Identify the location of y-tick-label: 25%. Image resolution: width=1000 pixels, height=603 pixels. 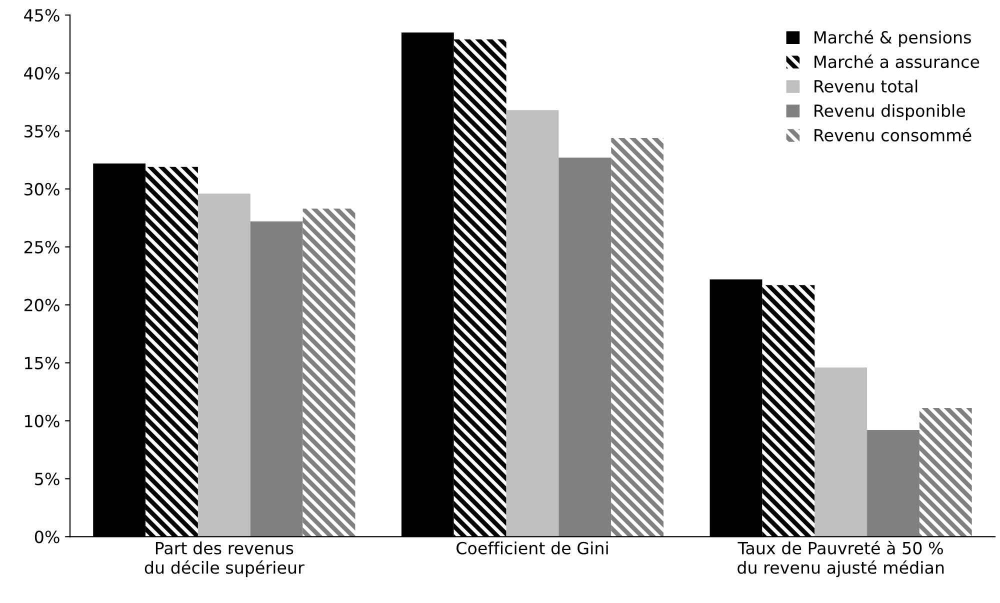
(42, 247).